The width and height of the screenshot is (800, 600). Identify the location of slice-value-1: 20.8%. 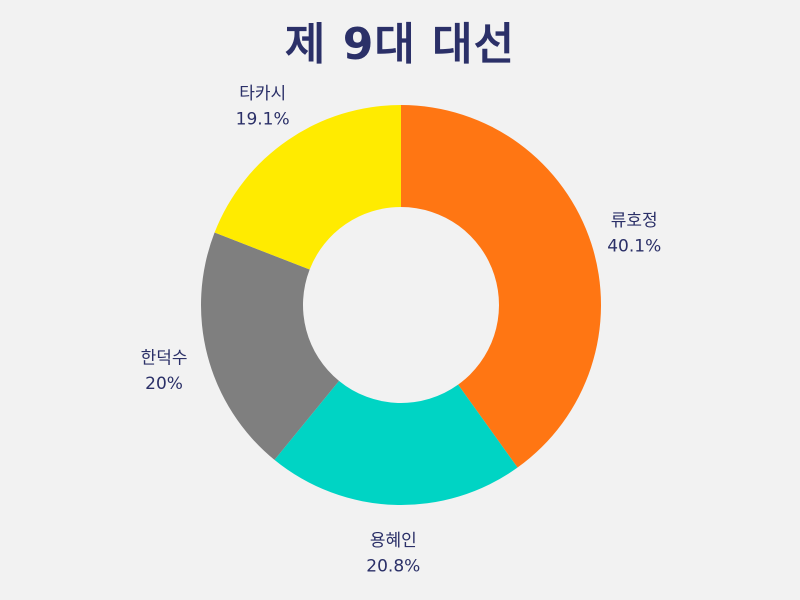
(393, 566).